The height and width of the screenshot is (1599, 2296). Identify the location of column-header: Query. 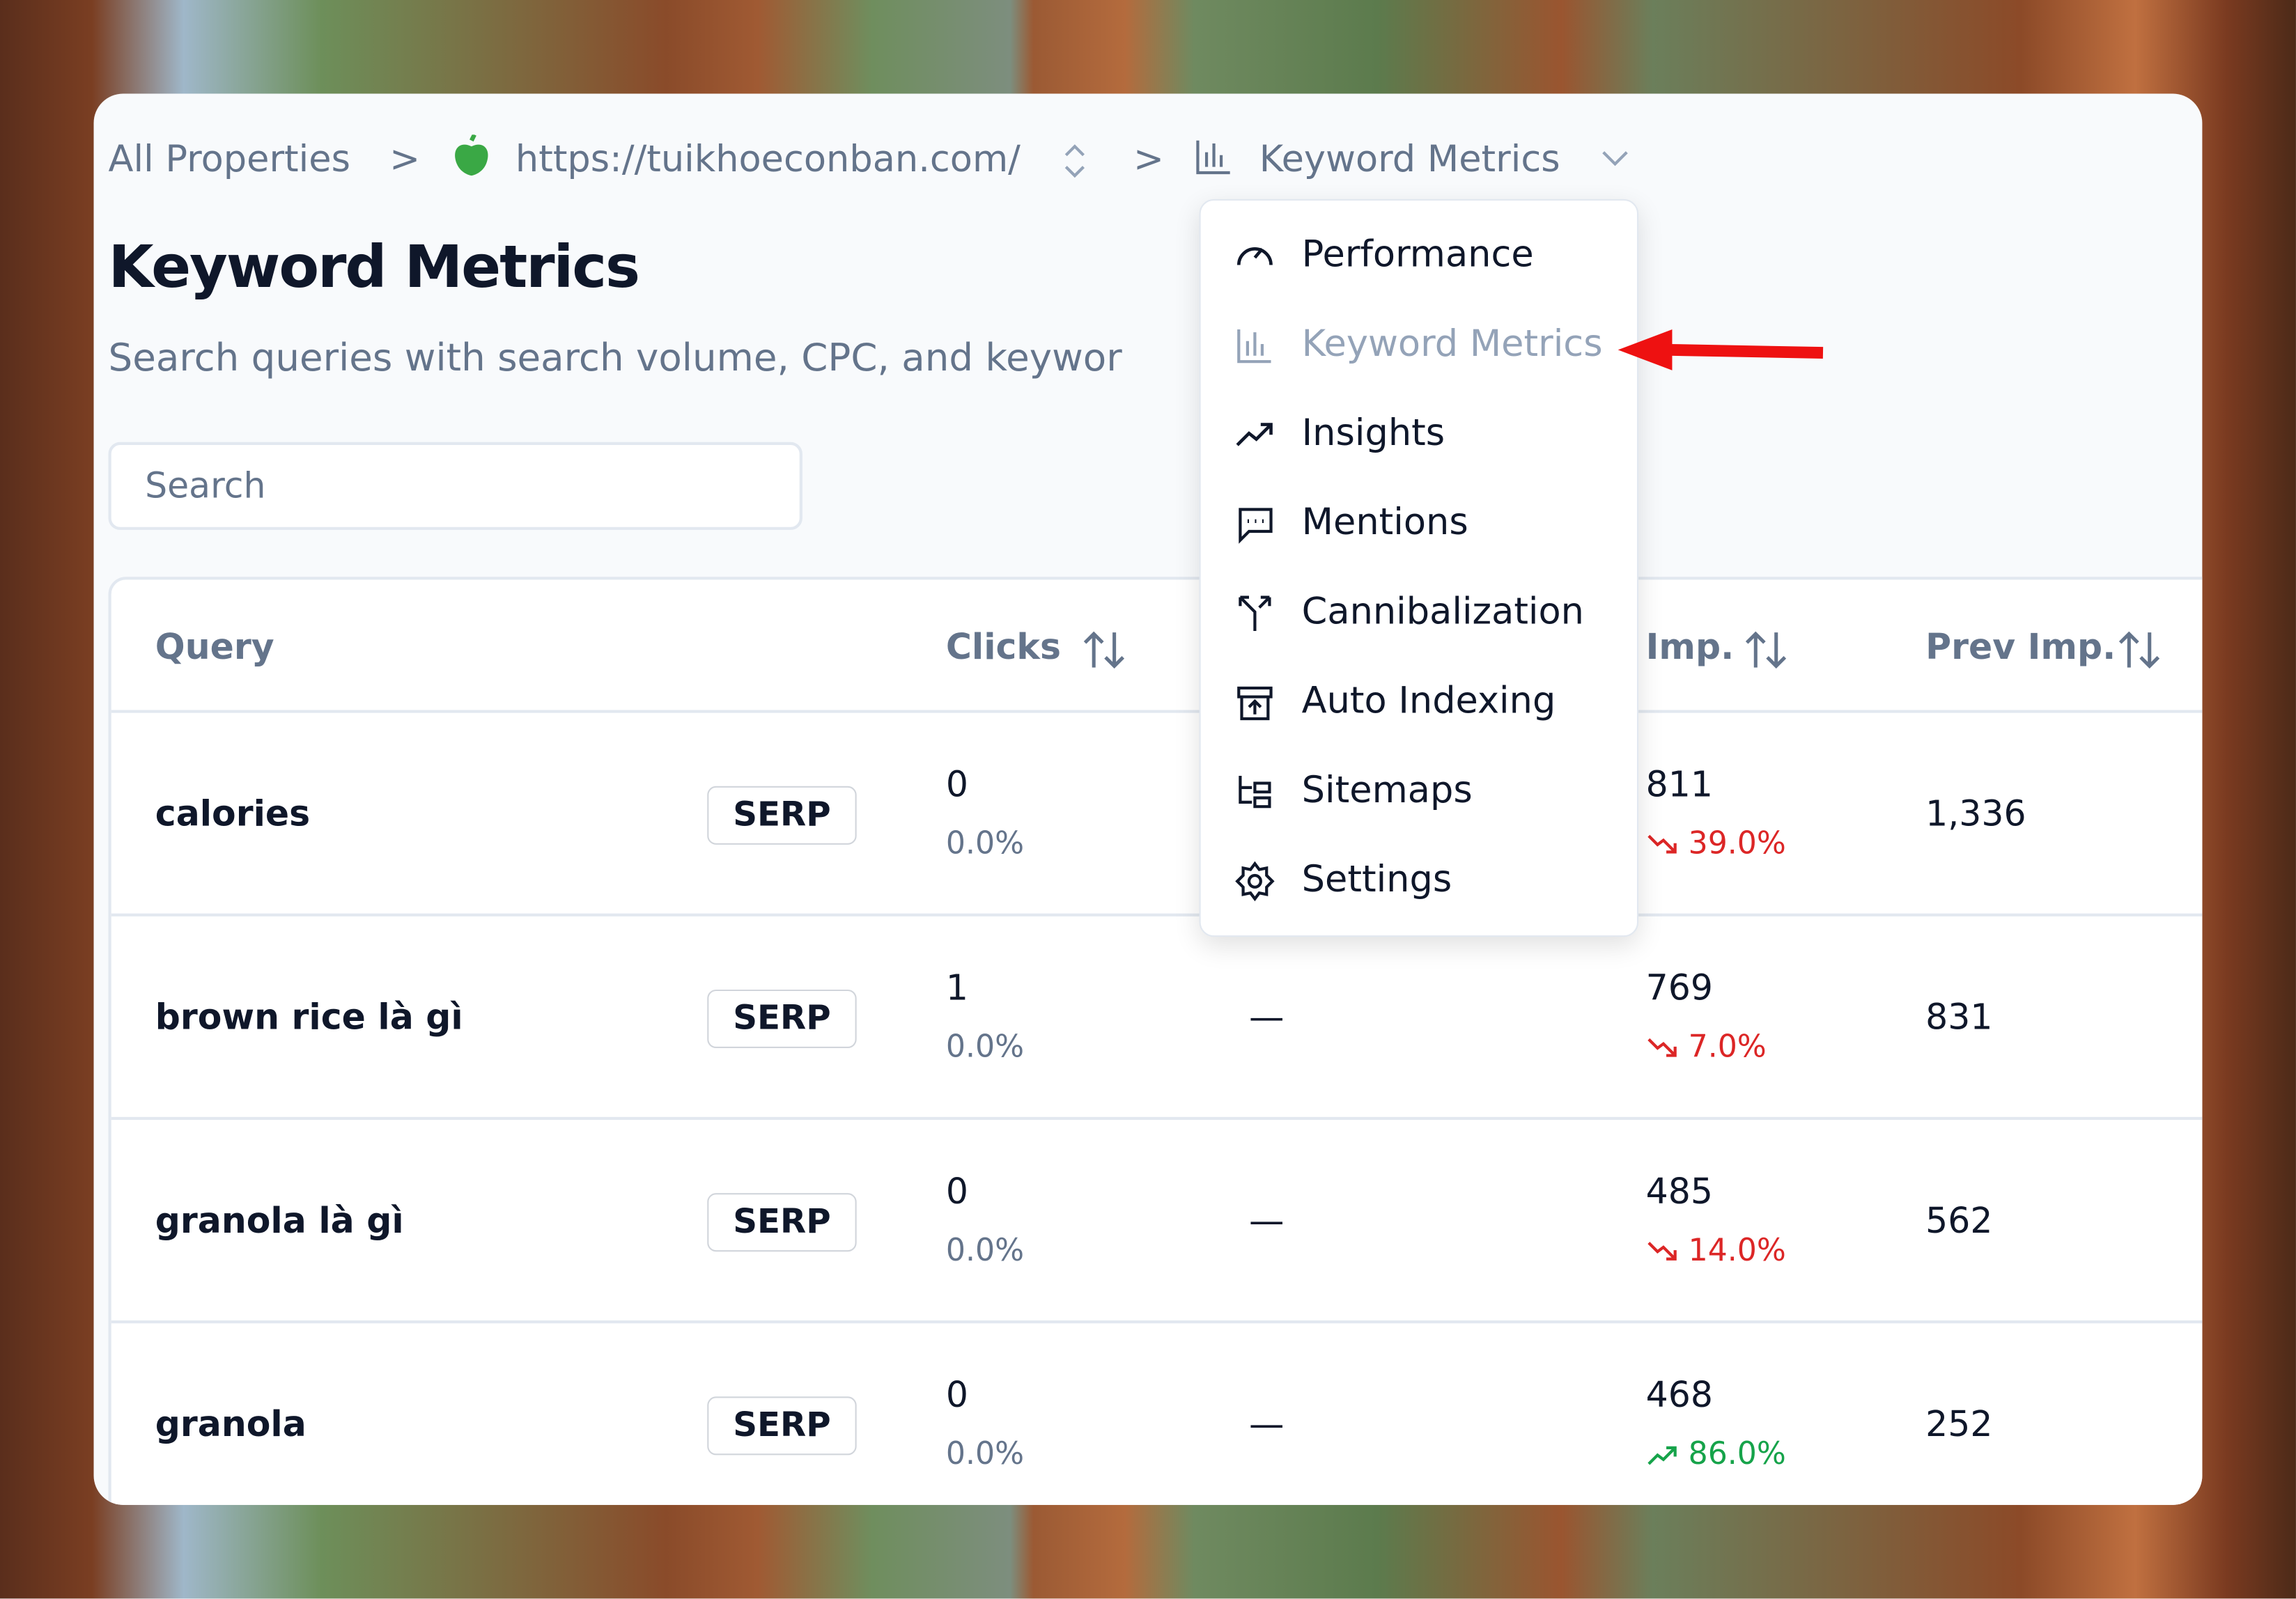
(214, 647).